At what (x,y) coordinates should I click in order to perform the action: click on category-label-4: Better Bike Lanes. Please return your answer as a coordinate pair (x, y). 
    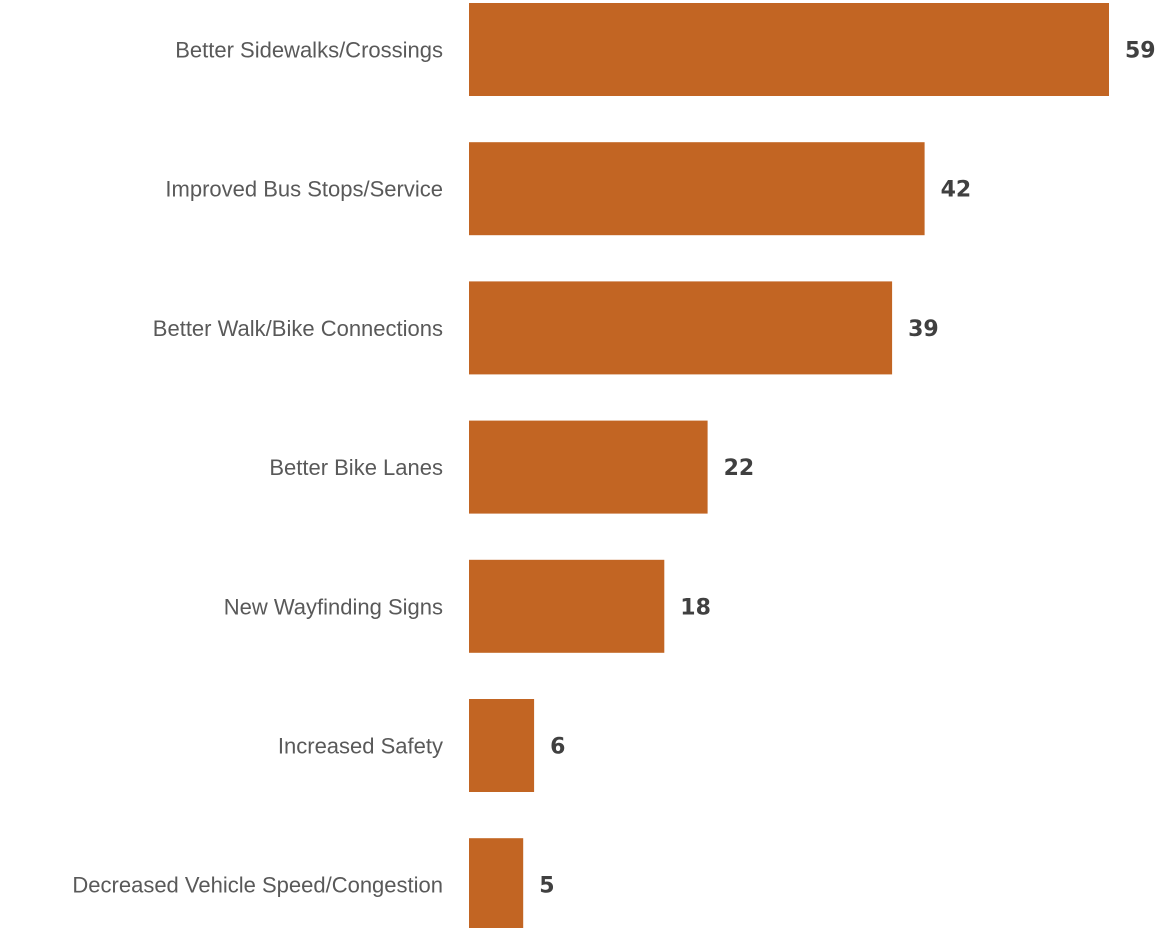
    Looking at the image, I should click on (356, 467).